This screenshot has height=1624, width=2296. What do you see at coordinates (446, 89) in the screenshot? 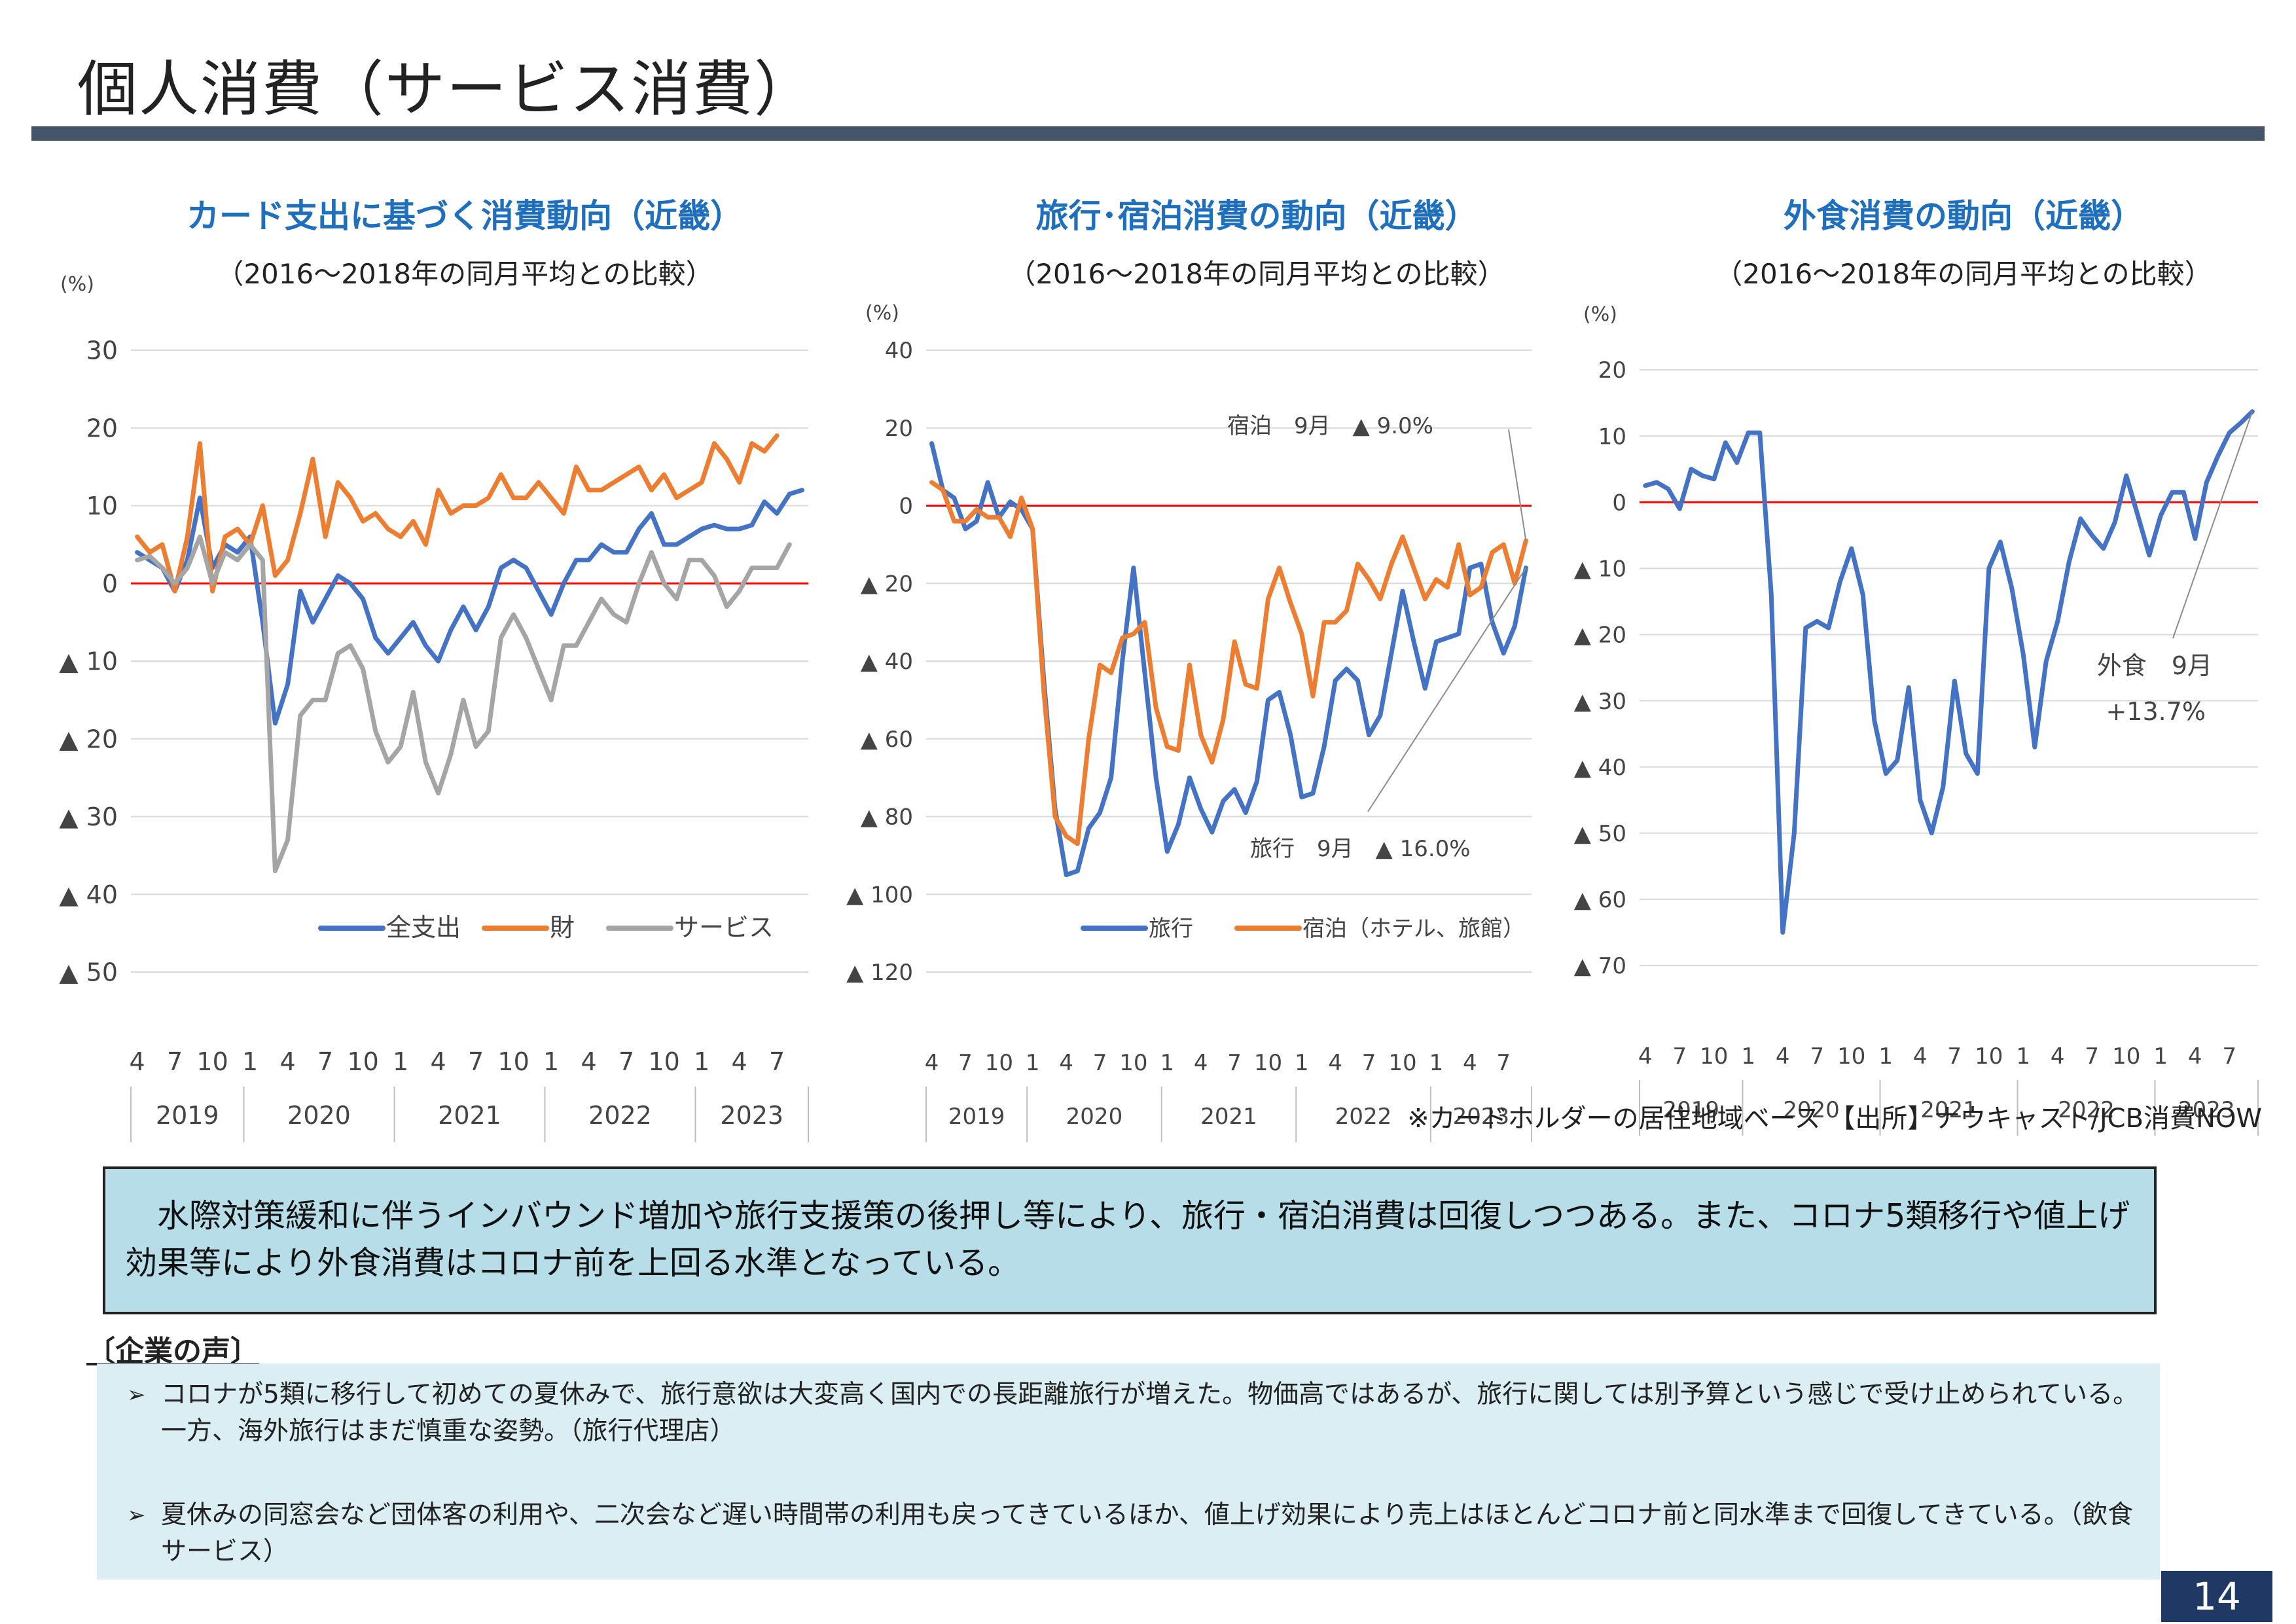
I see `page-title: 個人消費（サービス消費）` at bounding box center [446, 89].